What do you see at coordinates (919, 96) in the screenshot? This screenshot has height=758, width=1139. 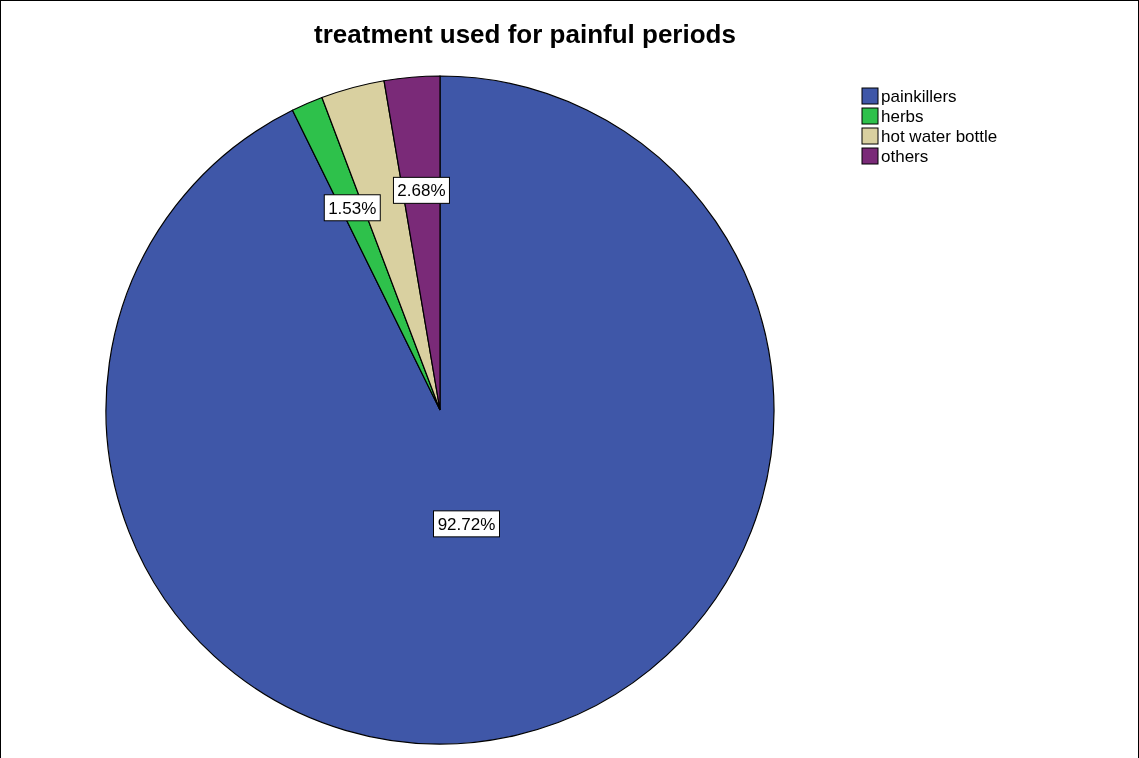 I see `legend-label: painkillers` at bounding box center [919, 96].